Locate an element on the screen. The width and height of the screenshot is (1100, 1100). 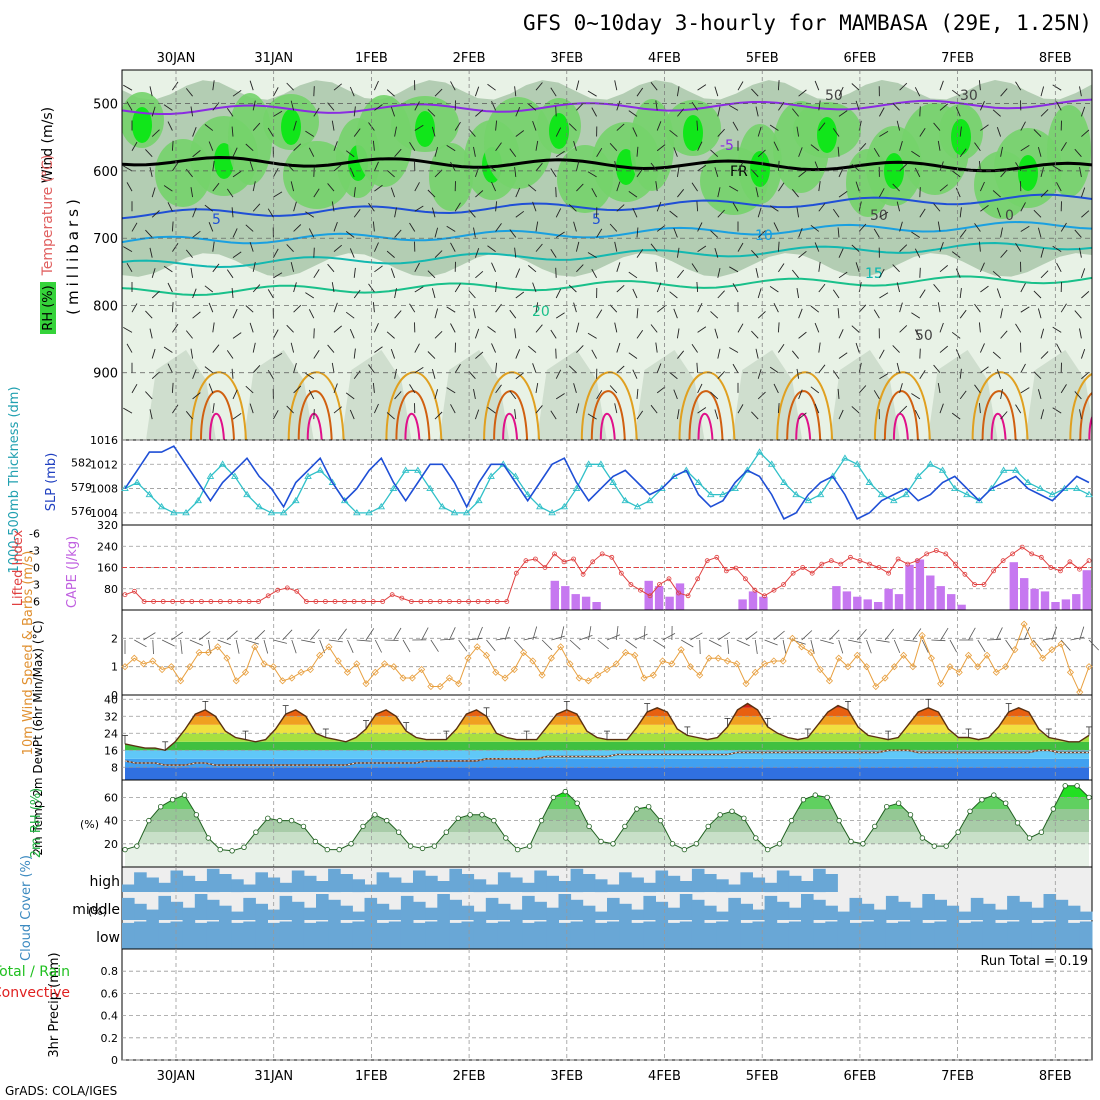
wind10m-y-label: 10m Wind Speed & Barbs (m/s) is located at coordinates (28, 653).